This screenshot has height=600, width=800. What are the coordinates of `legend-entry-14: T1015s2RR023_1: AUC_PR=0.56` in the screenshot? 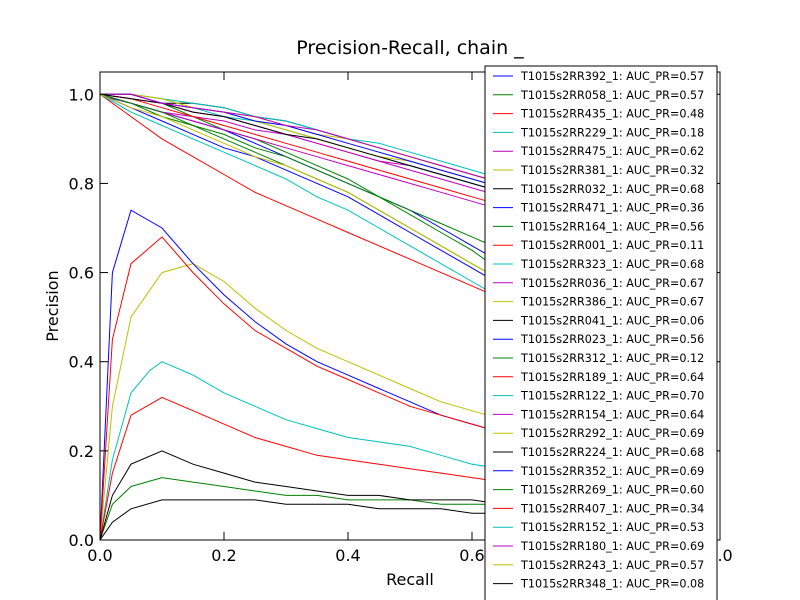 It's located at (612, 339).